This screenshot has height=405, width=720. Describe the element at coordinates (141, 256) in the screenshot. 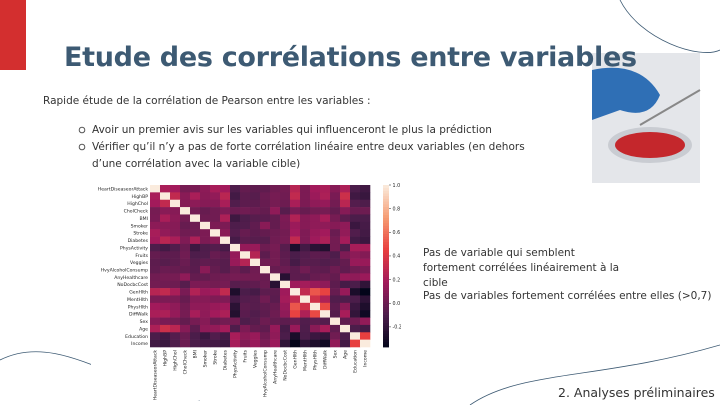

I see `row-label: Fruits` at that location.